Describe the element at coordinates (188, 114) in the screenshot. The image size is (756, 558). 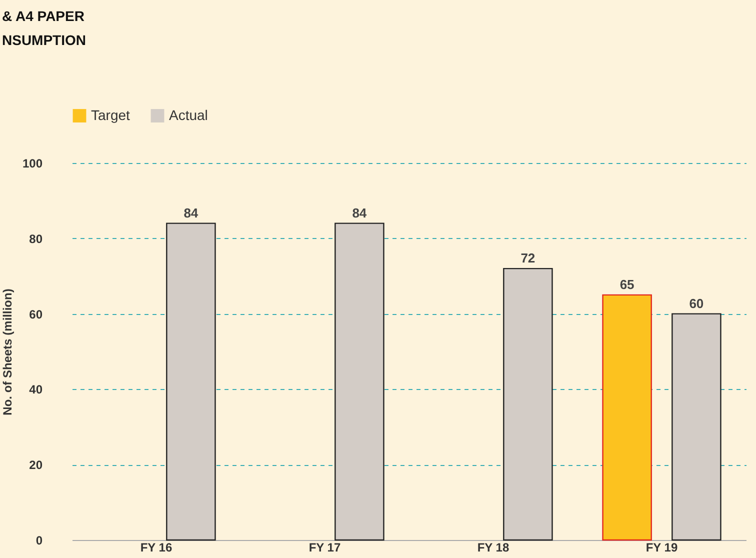
I see `legend-label: Actual` at that location.